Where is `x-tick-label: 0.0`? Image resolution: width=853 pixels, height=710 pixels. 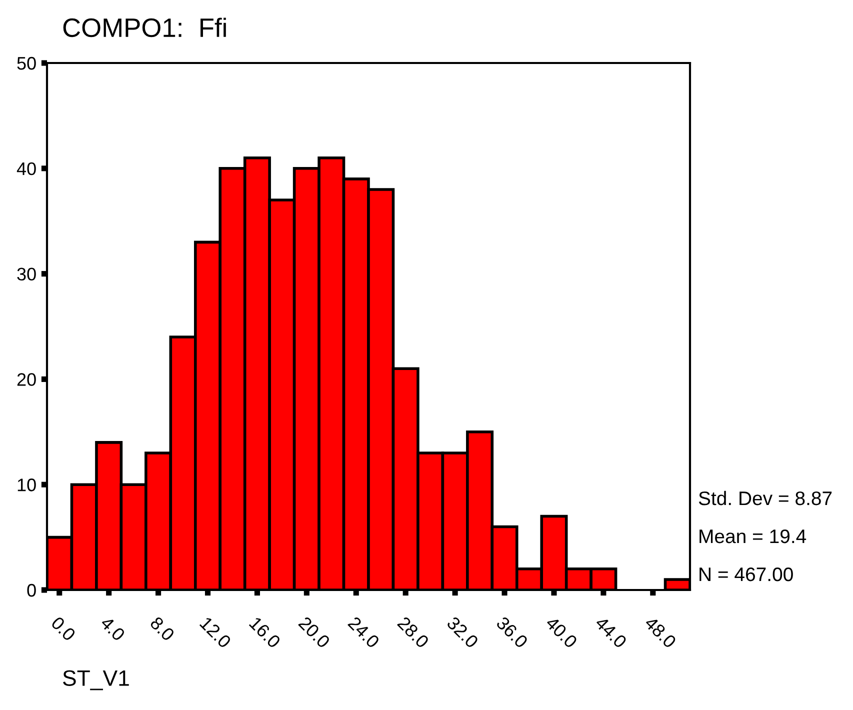
x-tick-label: 0.0 is located at coordinates (63, 629).